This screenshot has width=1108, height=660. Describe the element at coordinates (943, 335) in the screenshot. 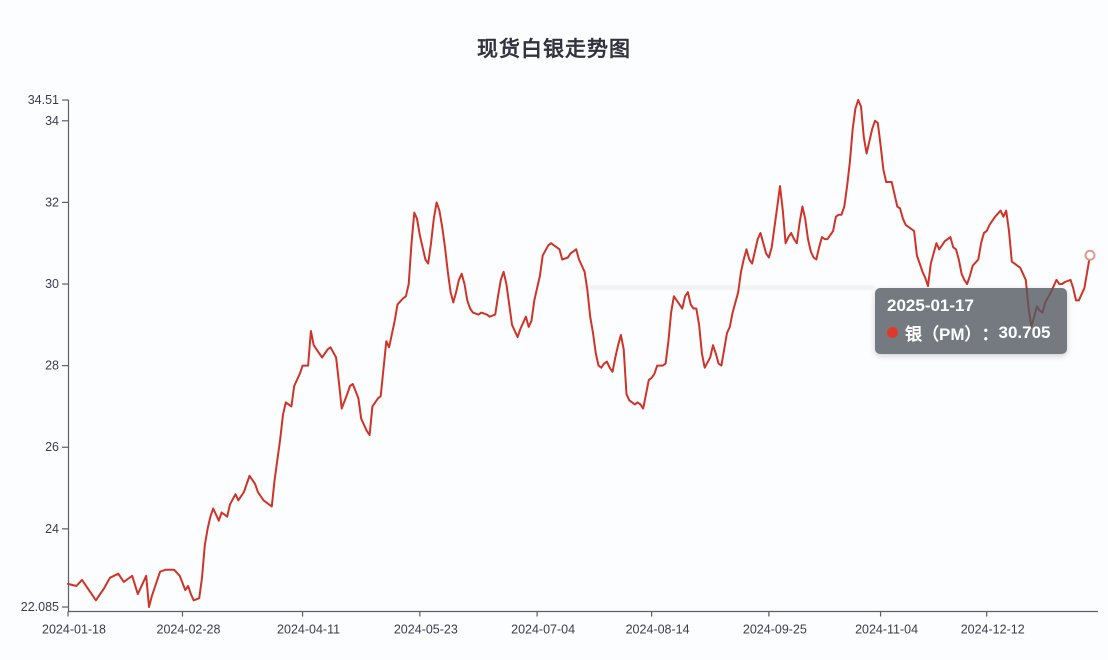

I see `tooltip-series-label: 银（PM）` at that location.